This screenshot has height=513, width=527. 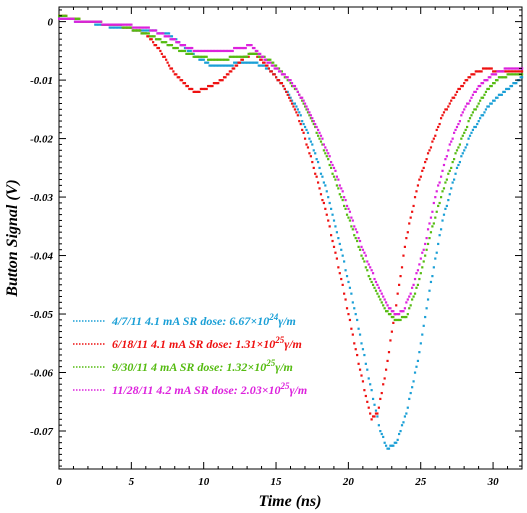 What do you see at coordinates (209, 389) in the screenshot?
I see `legend-label: 11/28/11 4.2 mA SR dose: 2.03×1025γ/m` at bounding box center [209, 389].